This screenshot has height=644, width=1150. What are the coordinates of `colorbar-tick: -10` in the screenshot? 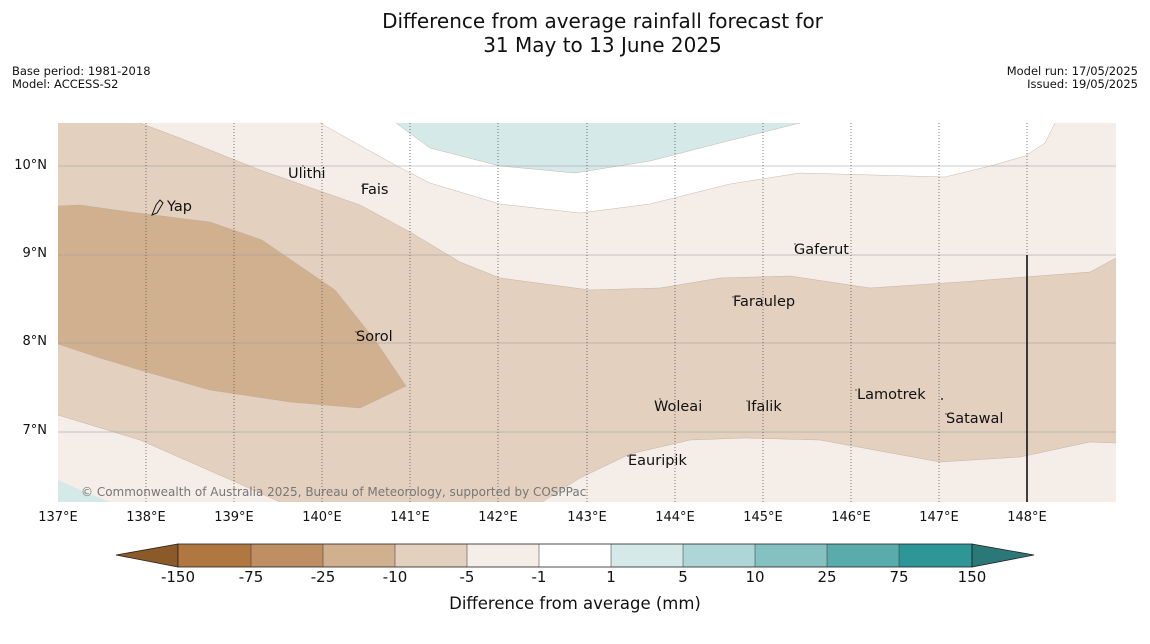 It's located at (395, 577).